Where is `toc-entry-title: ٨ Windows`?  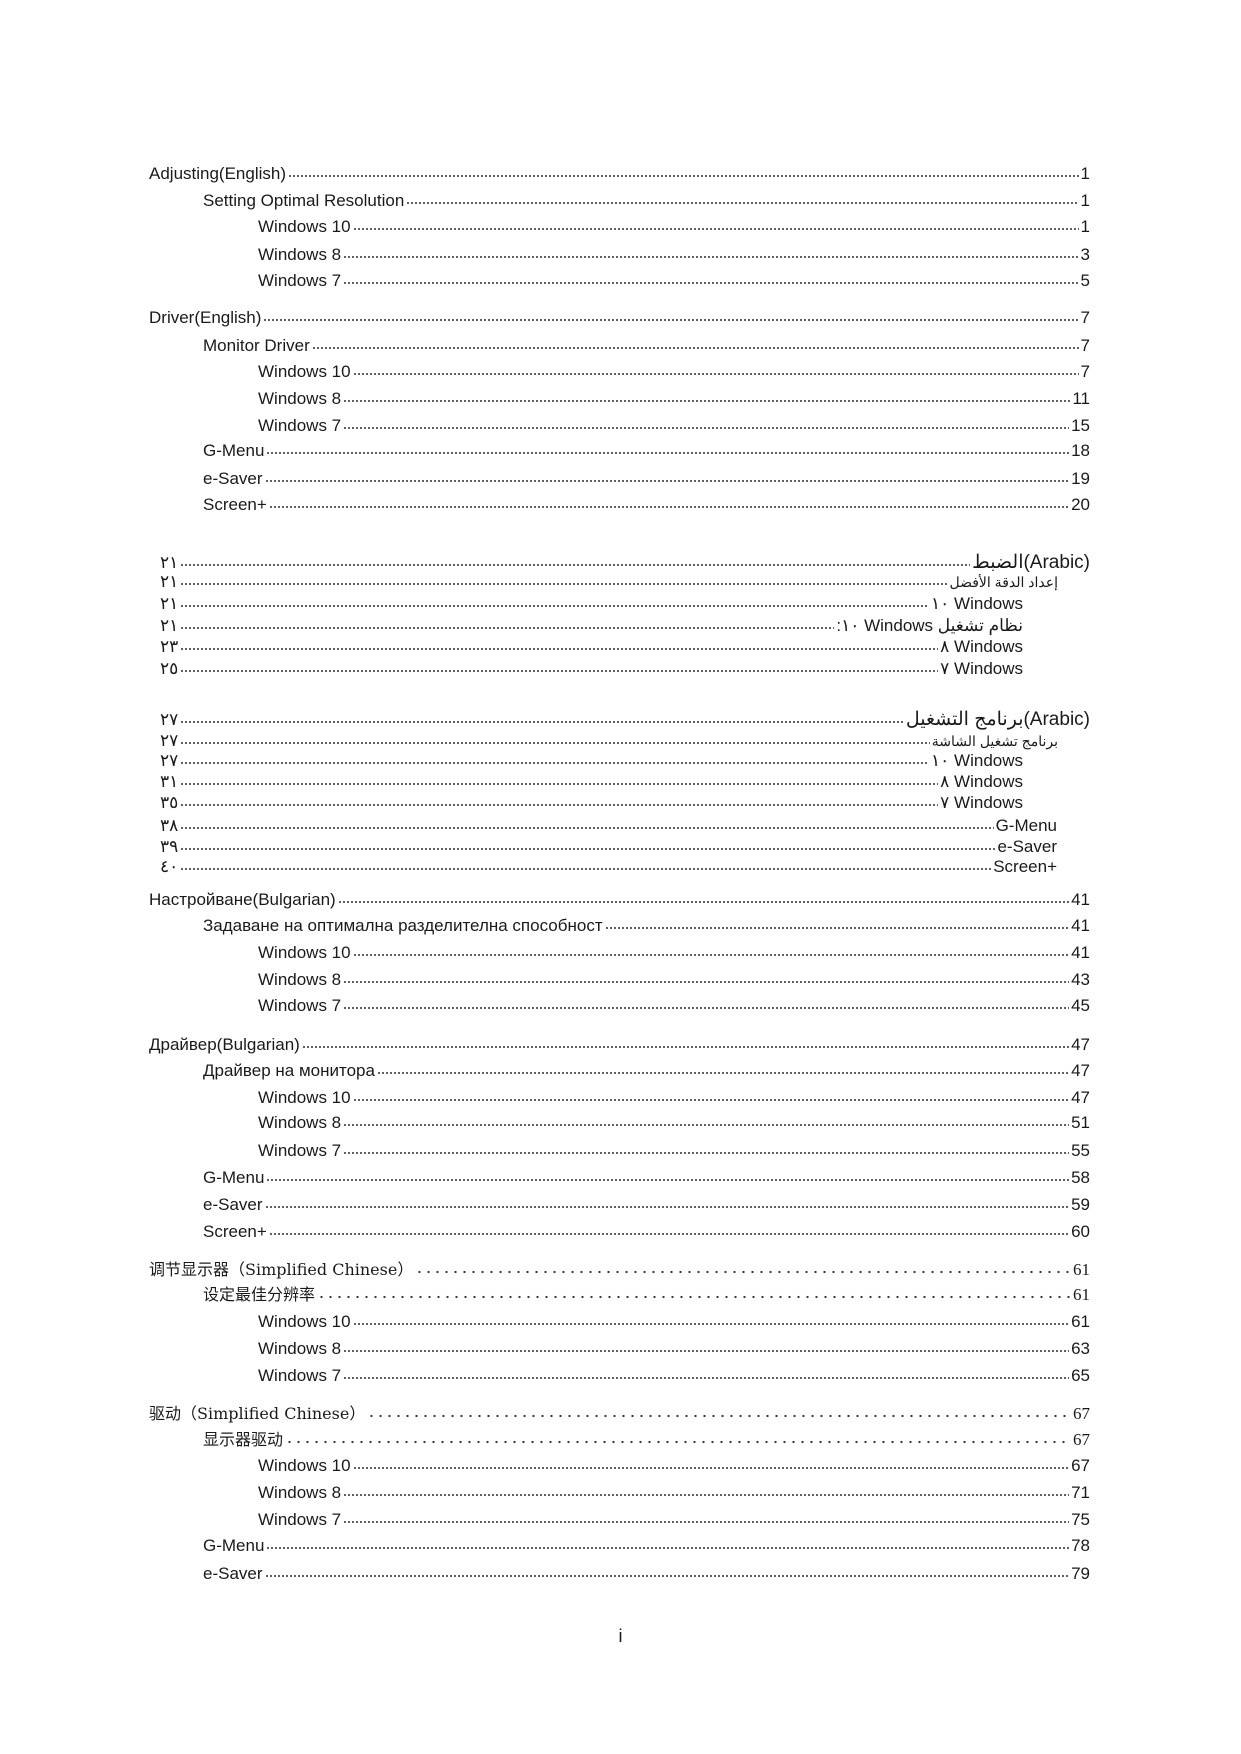
toc-entry-title: ٨ Windows is located at coordinates (981, 781).